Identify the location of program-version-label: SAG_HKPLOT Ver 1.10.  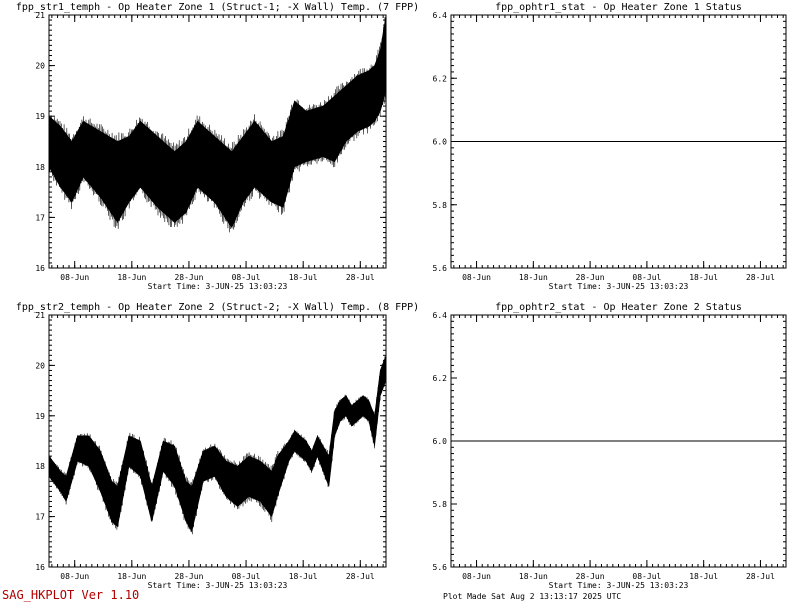
(71, 595).